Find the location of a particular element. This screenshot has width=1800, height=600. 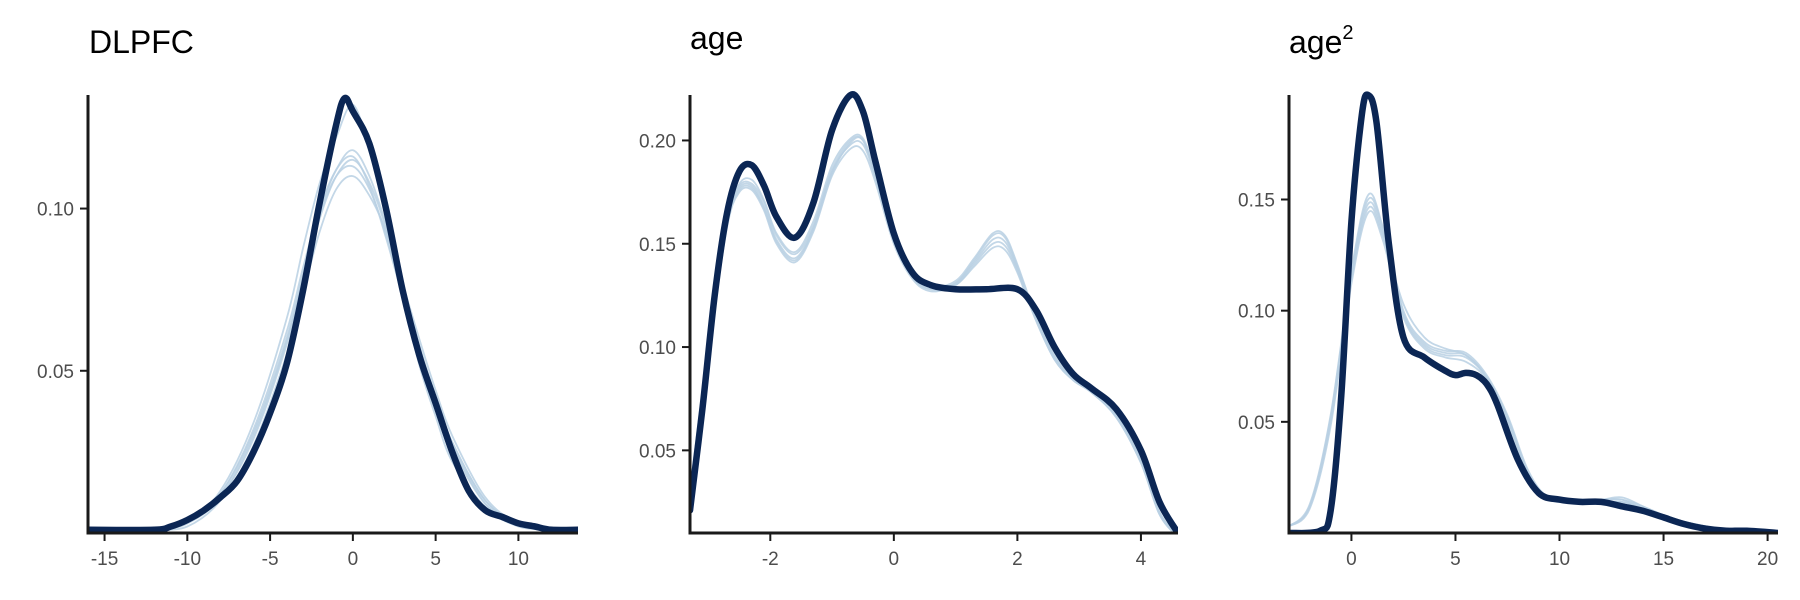

x-tick-label: 4 is located at coordinates (1141, 559).